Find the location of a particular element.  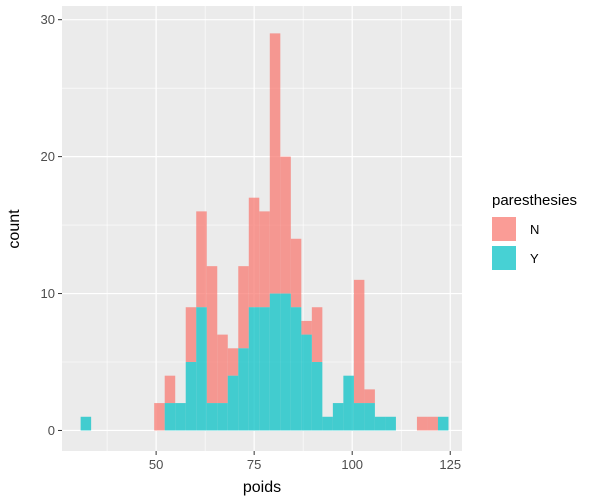

legend-label-n: N is located at coordinates (534, 229).